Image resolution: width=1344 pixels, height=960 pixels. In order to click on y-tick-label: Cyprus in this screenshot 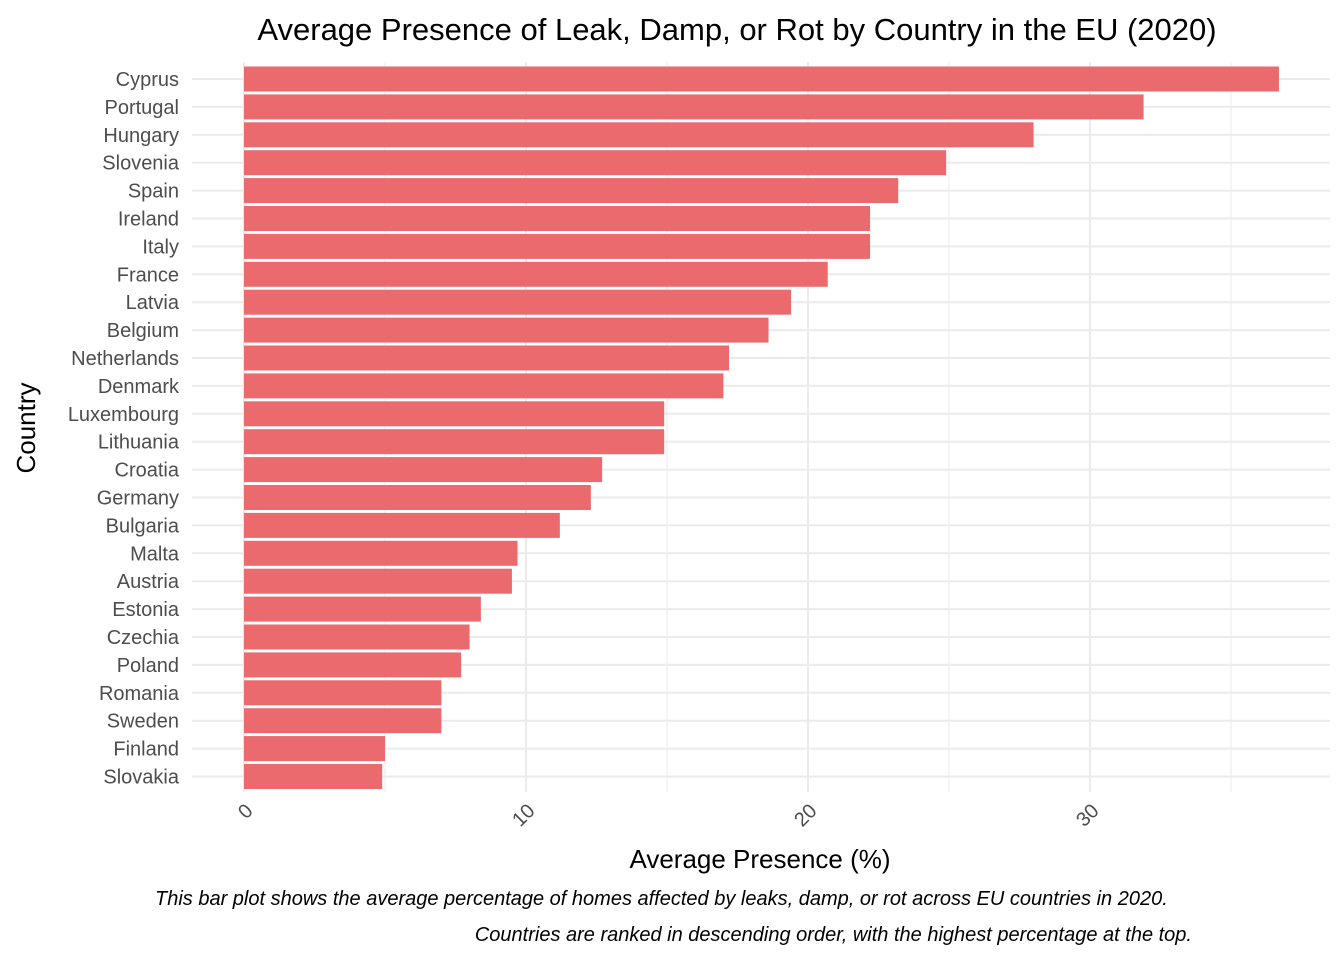, I will do `click(147, 80)`.